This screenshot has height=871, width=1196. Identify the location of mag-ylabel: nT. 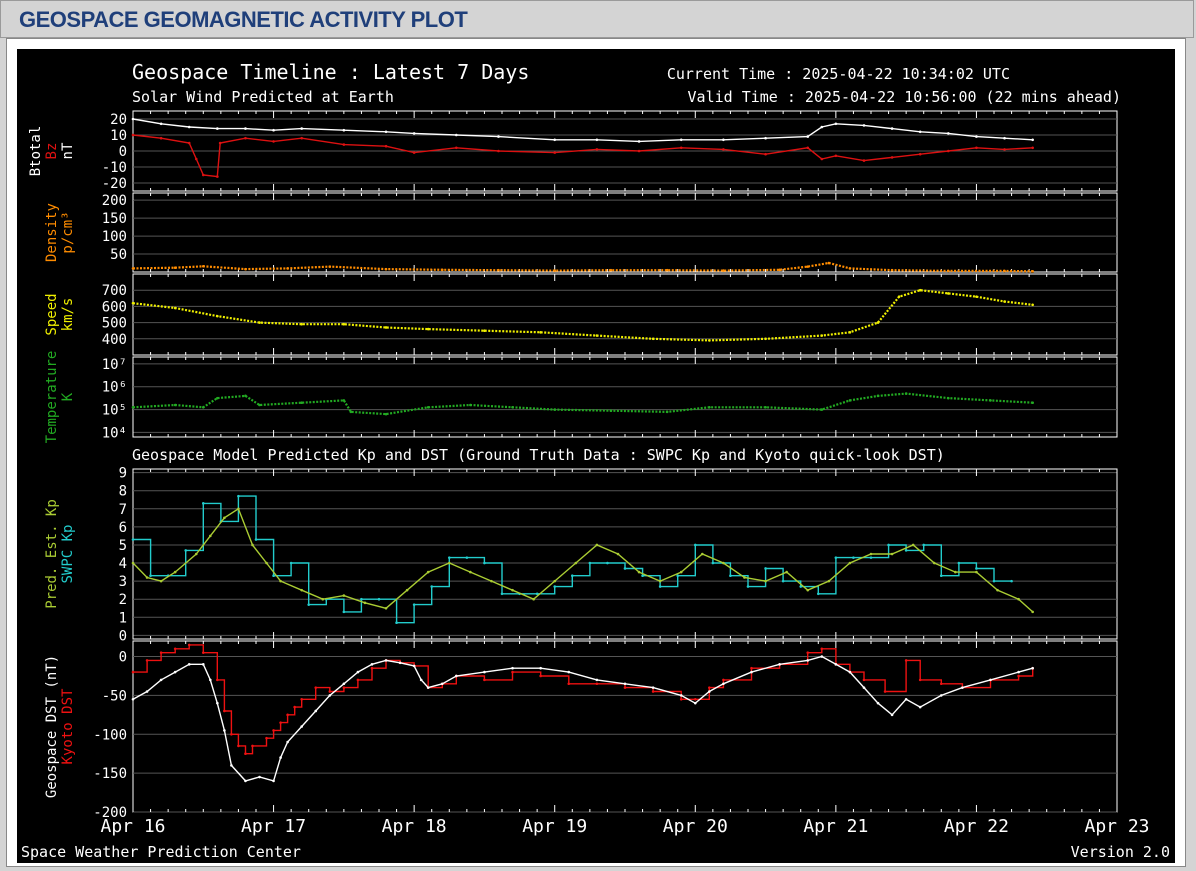
(68, 150).